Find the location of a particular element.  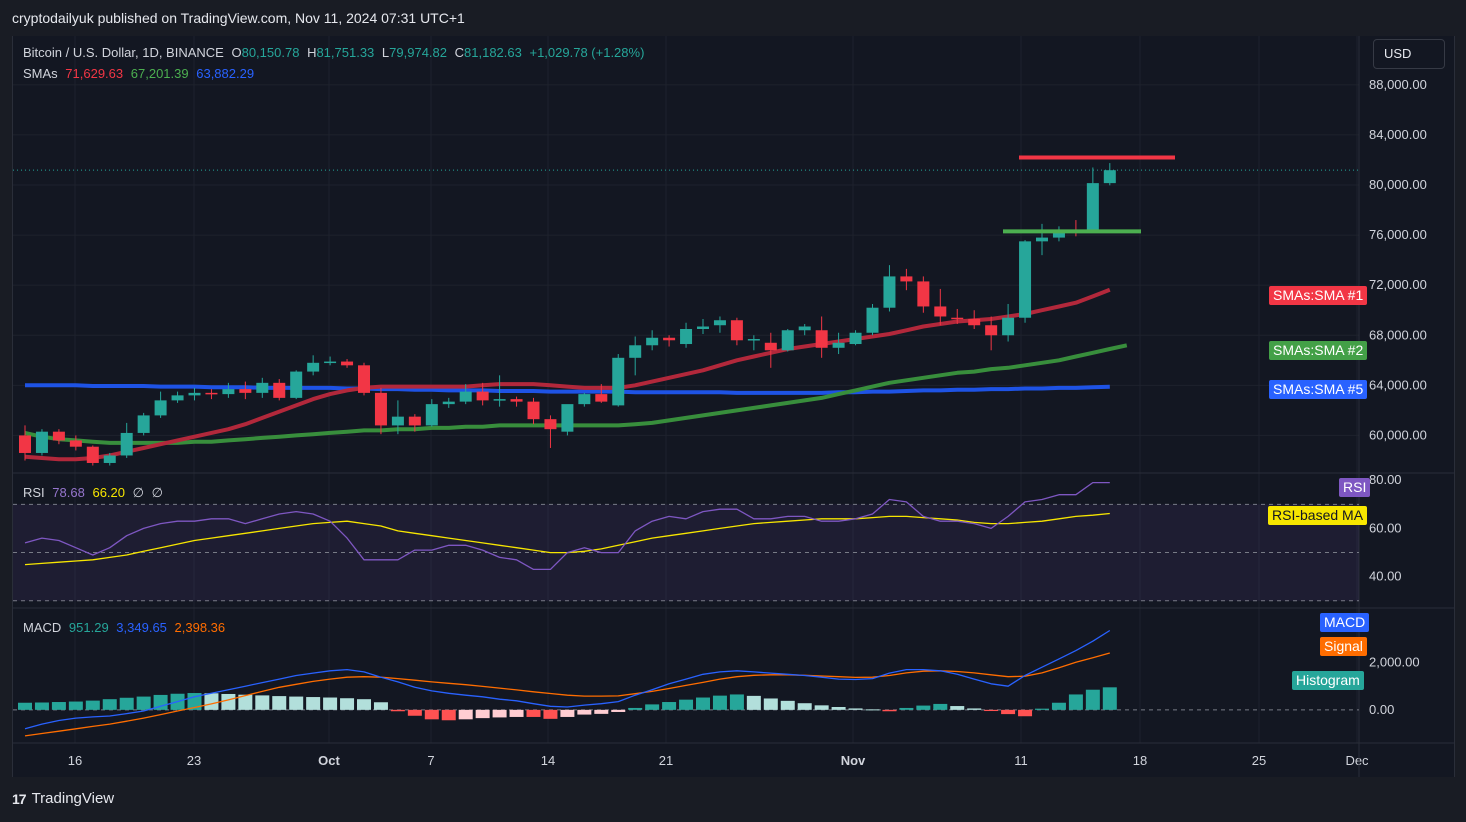

sma-legend: SMAs 71,629.63 67,201.39 63,882.29 is located at coordinates (140, 73).